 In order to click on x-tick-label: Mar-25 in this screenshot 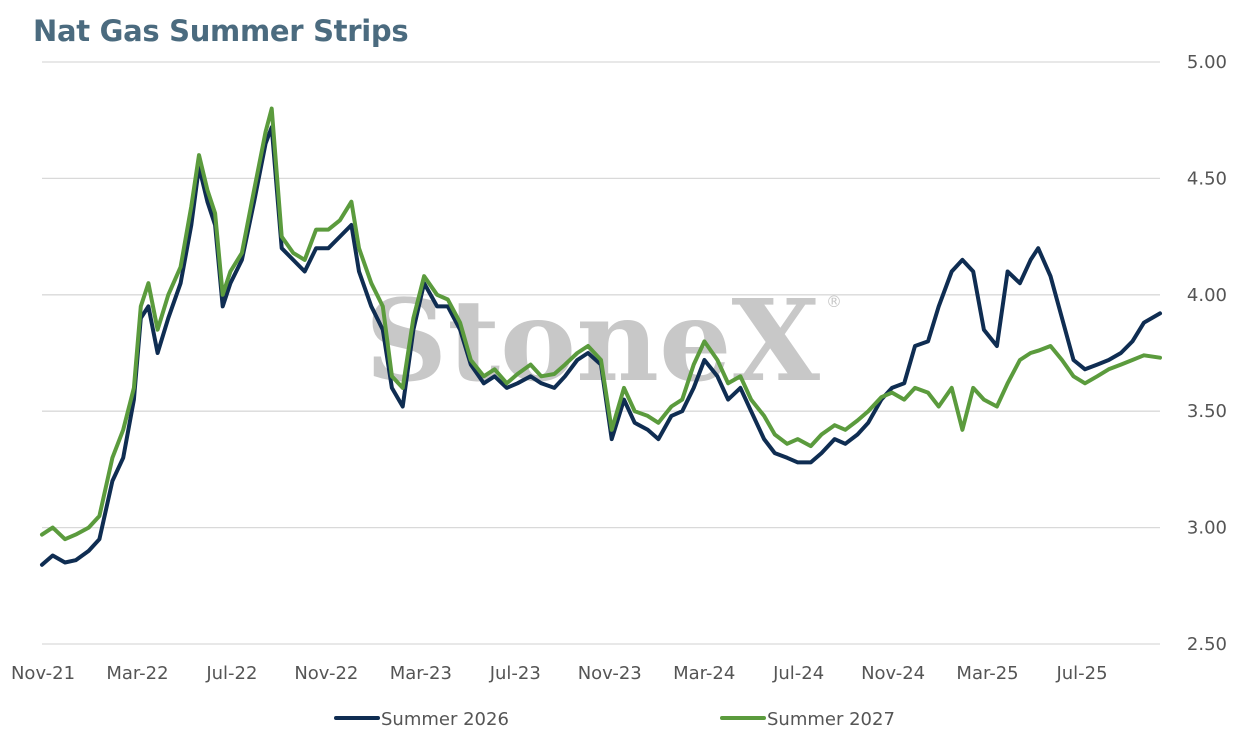, I will do `click(987, 673)`.